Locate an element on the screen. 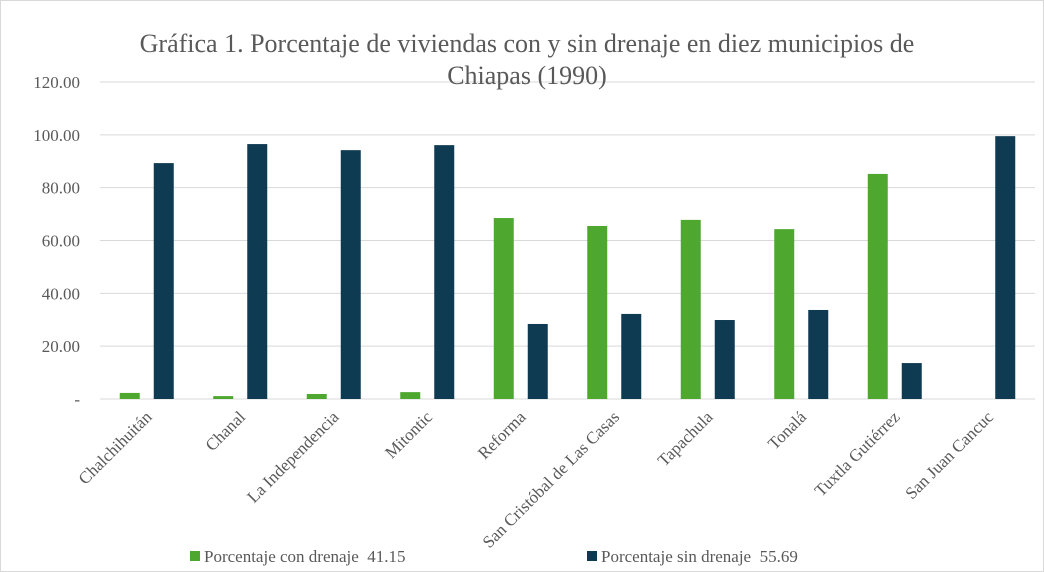  y-tick-label: 20.00 is located at coordinates (61, 346).